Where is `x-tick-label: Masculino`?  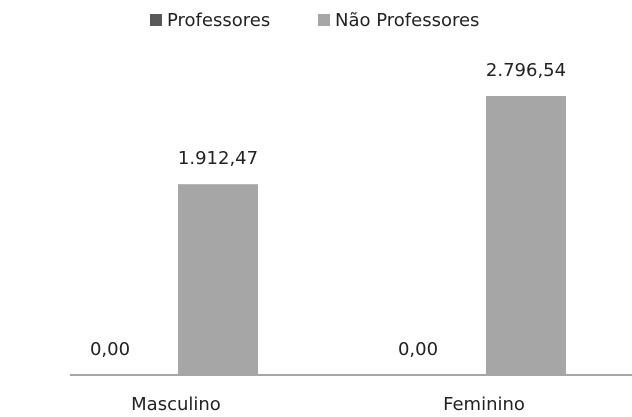 x-tick-label: Masculino is located at coordinates (176, 404).